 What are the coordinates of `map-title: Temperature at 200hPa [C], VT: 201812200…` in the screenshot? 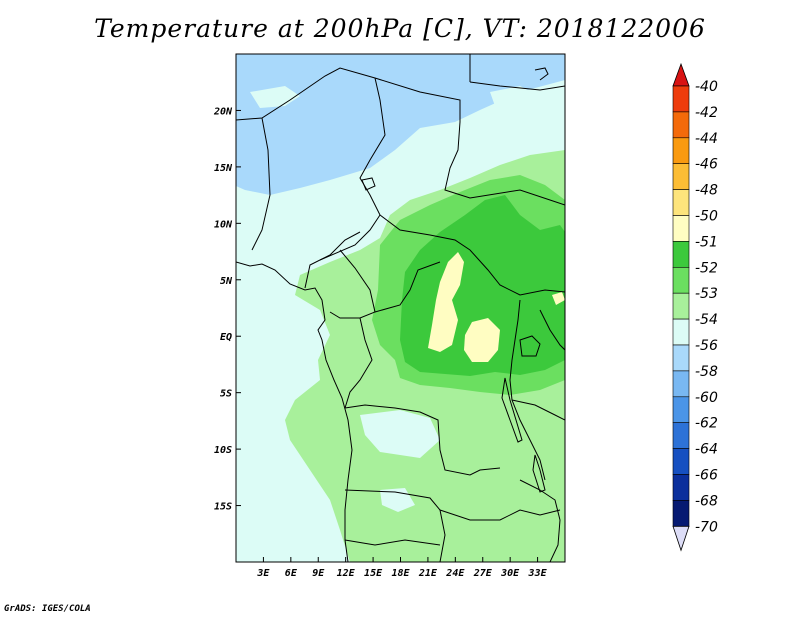 It's located at (400, 28).